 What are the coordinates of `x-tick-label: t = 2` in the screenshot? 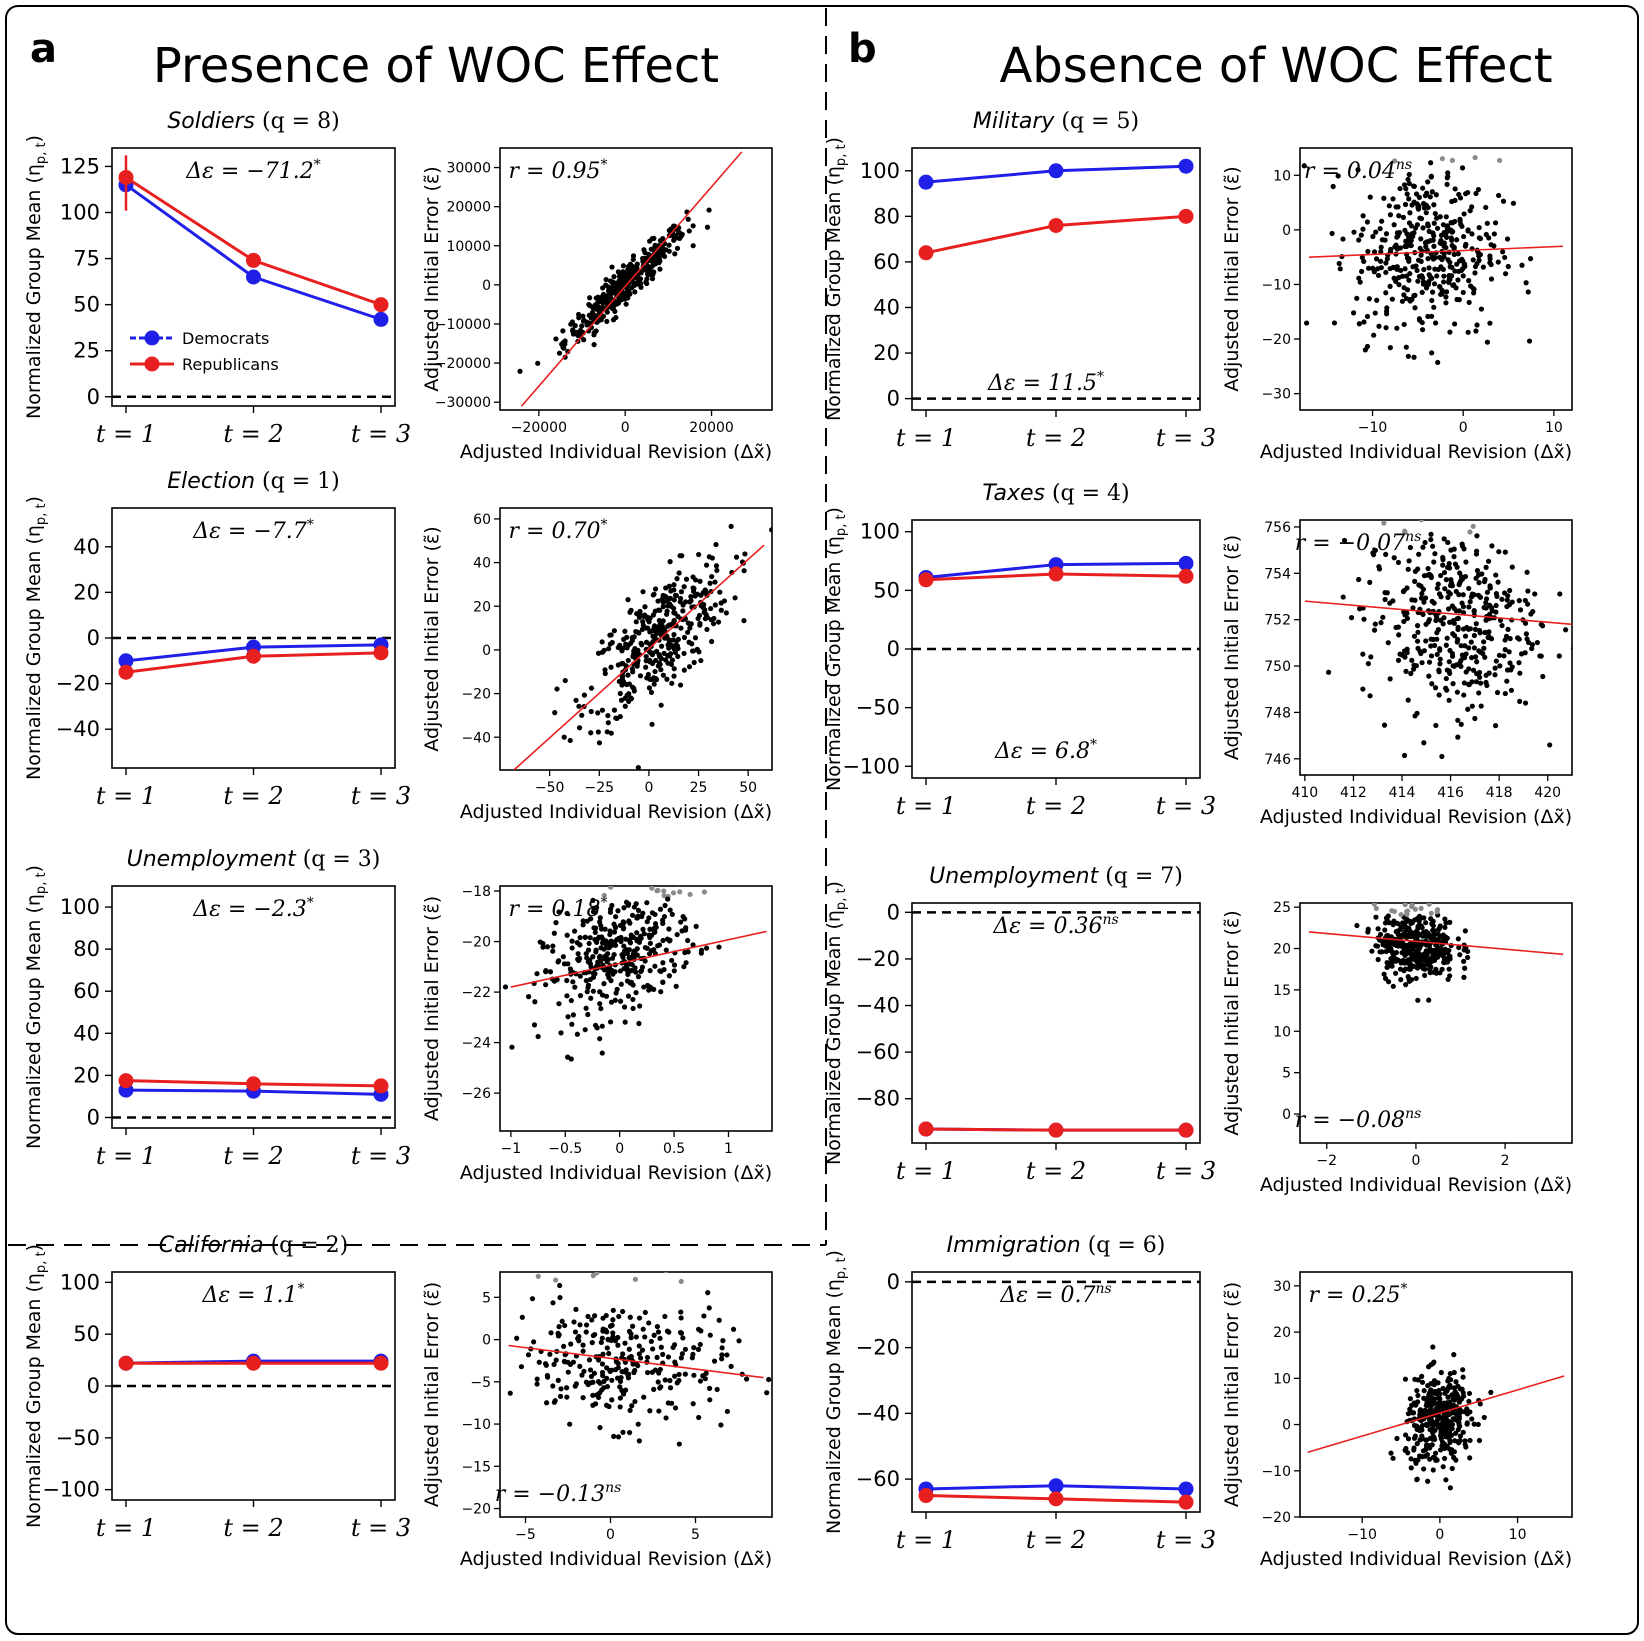 It's located at (253, 434).